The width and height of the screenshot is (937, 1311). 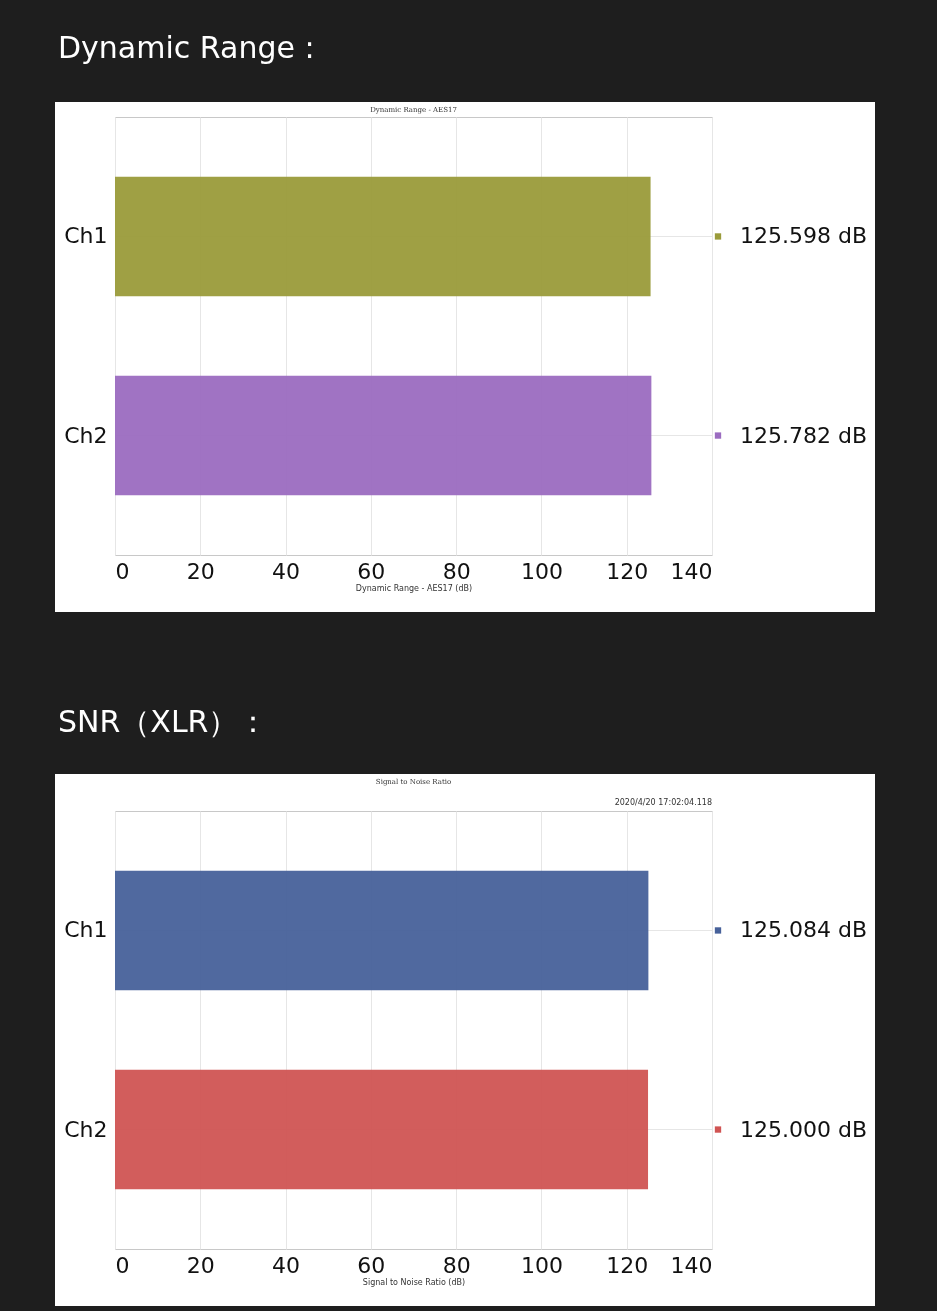 What do you see at coordinates (414, 1282) in the screenshot?
I see `x-axis-title: Signal to Noise Ratio (dB)` at bounding box center [414, 1282].